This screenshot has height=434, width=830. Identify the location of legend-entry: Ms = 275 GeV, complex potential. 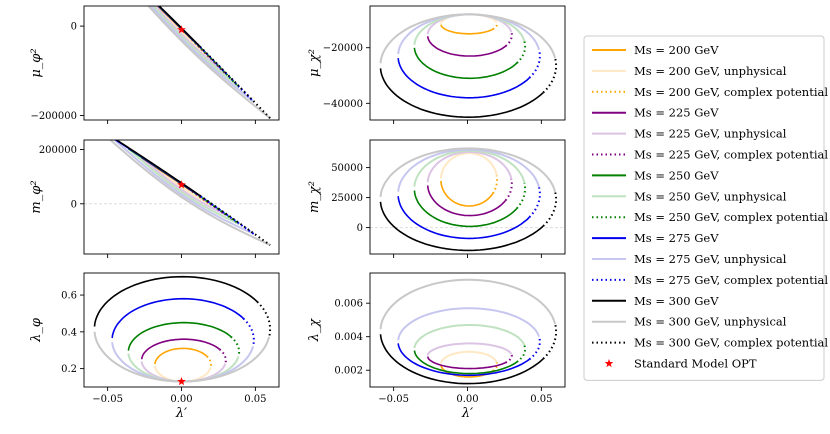
(710, 280).